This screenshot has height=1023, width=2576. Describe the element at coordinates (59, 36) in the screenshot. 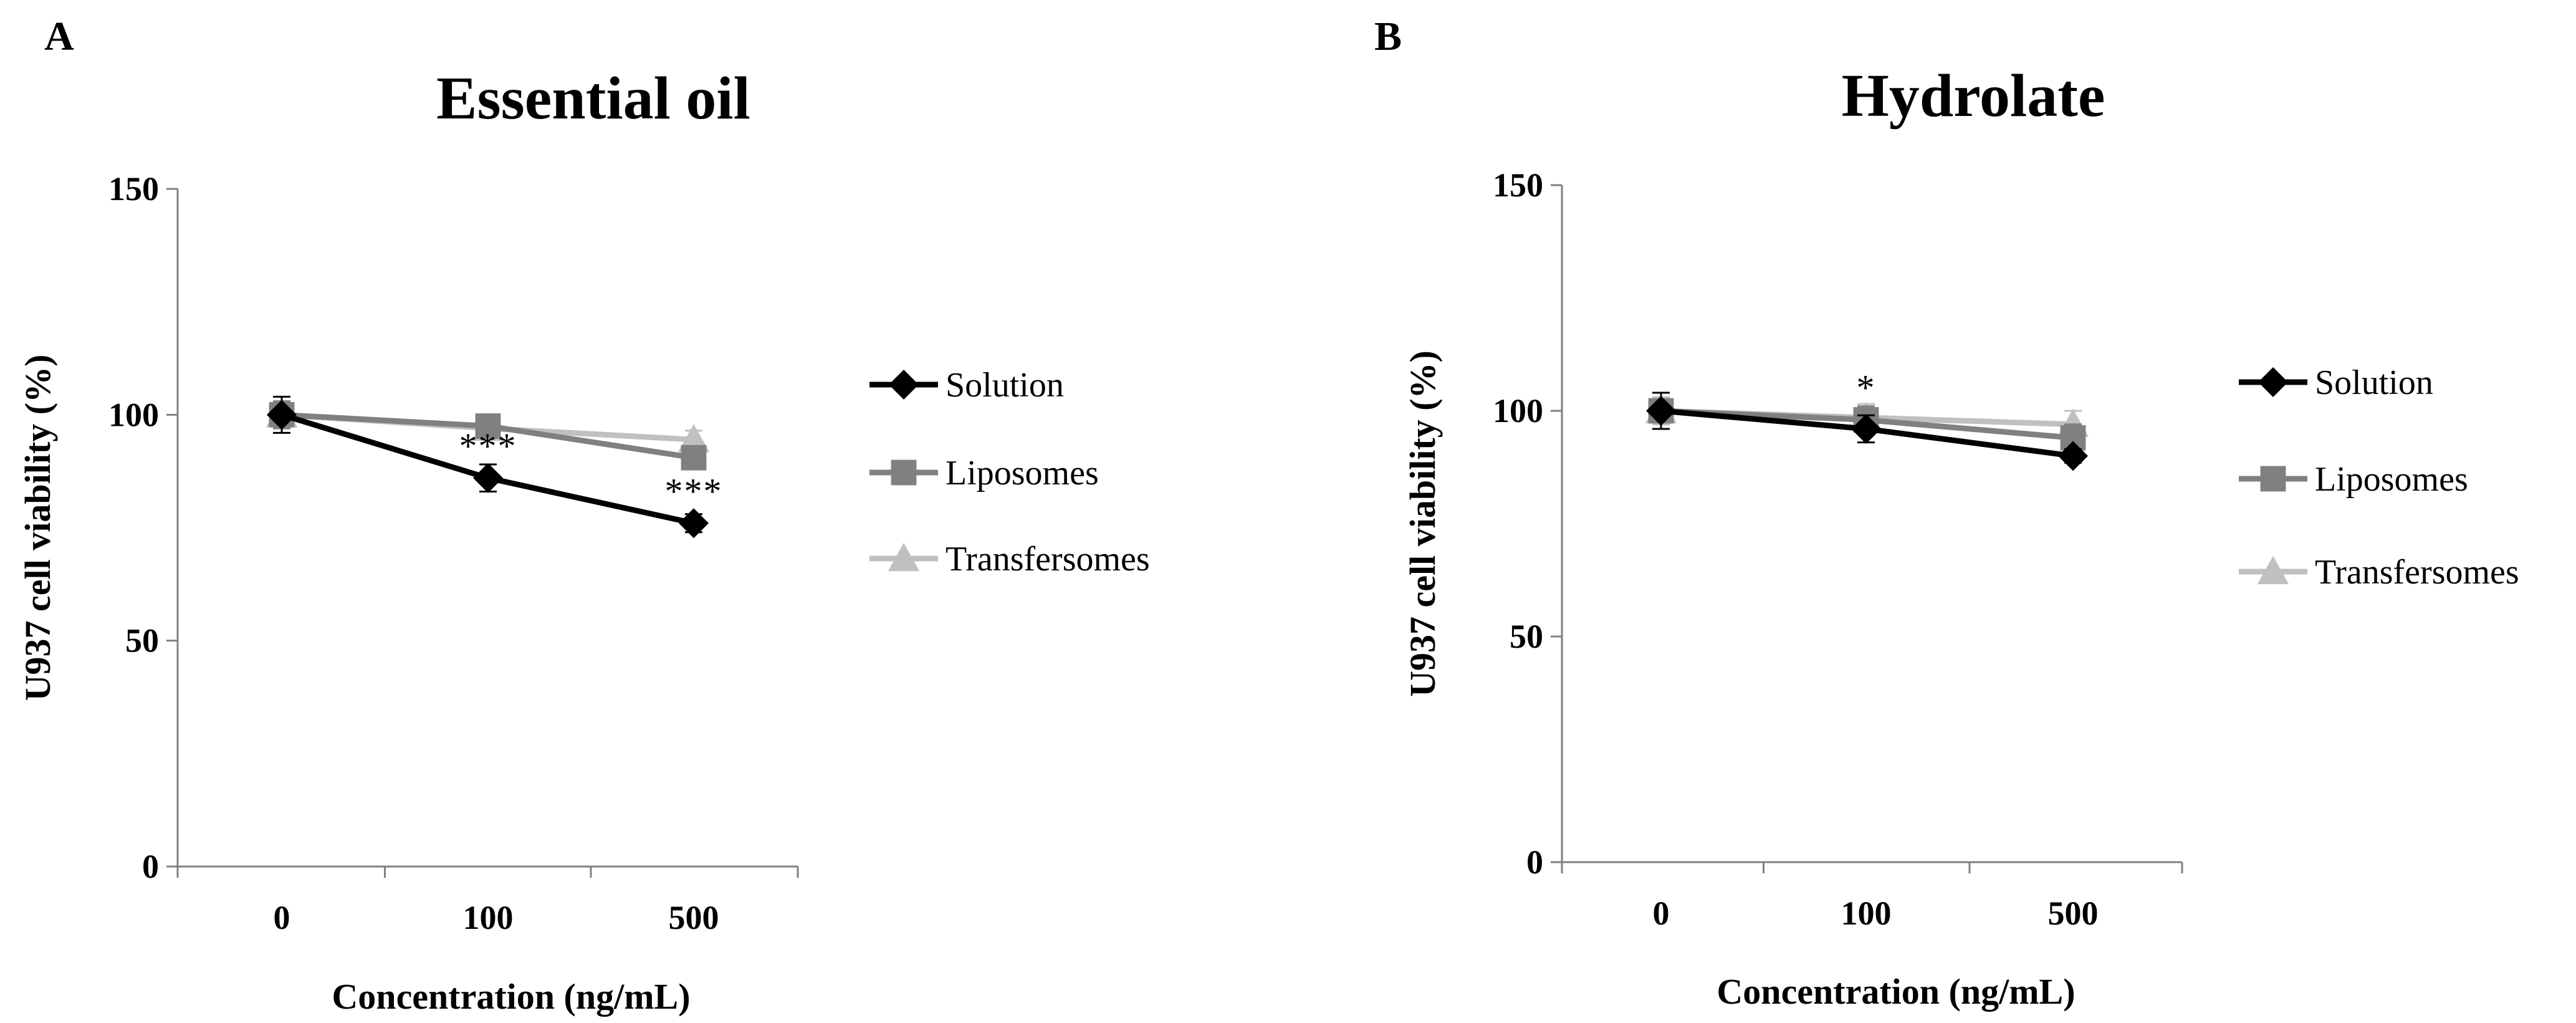

I see `panel-letter: A` at that location.